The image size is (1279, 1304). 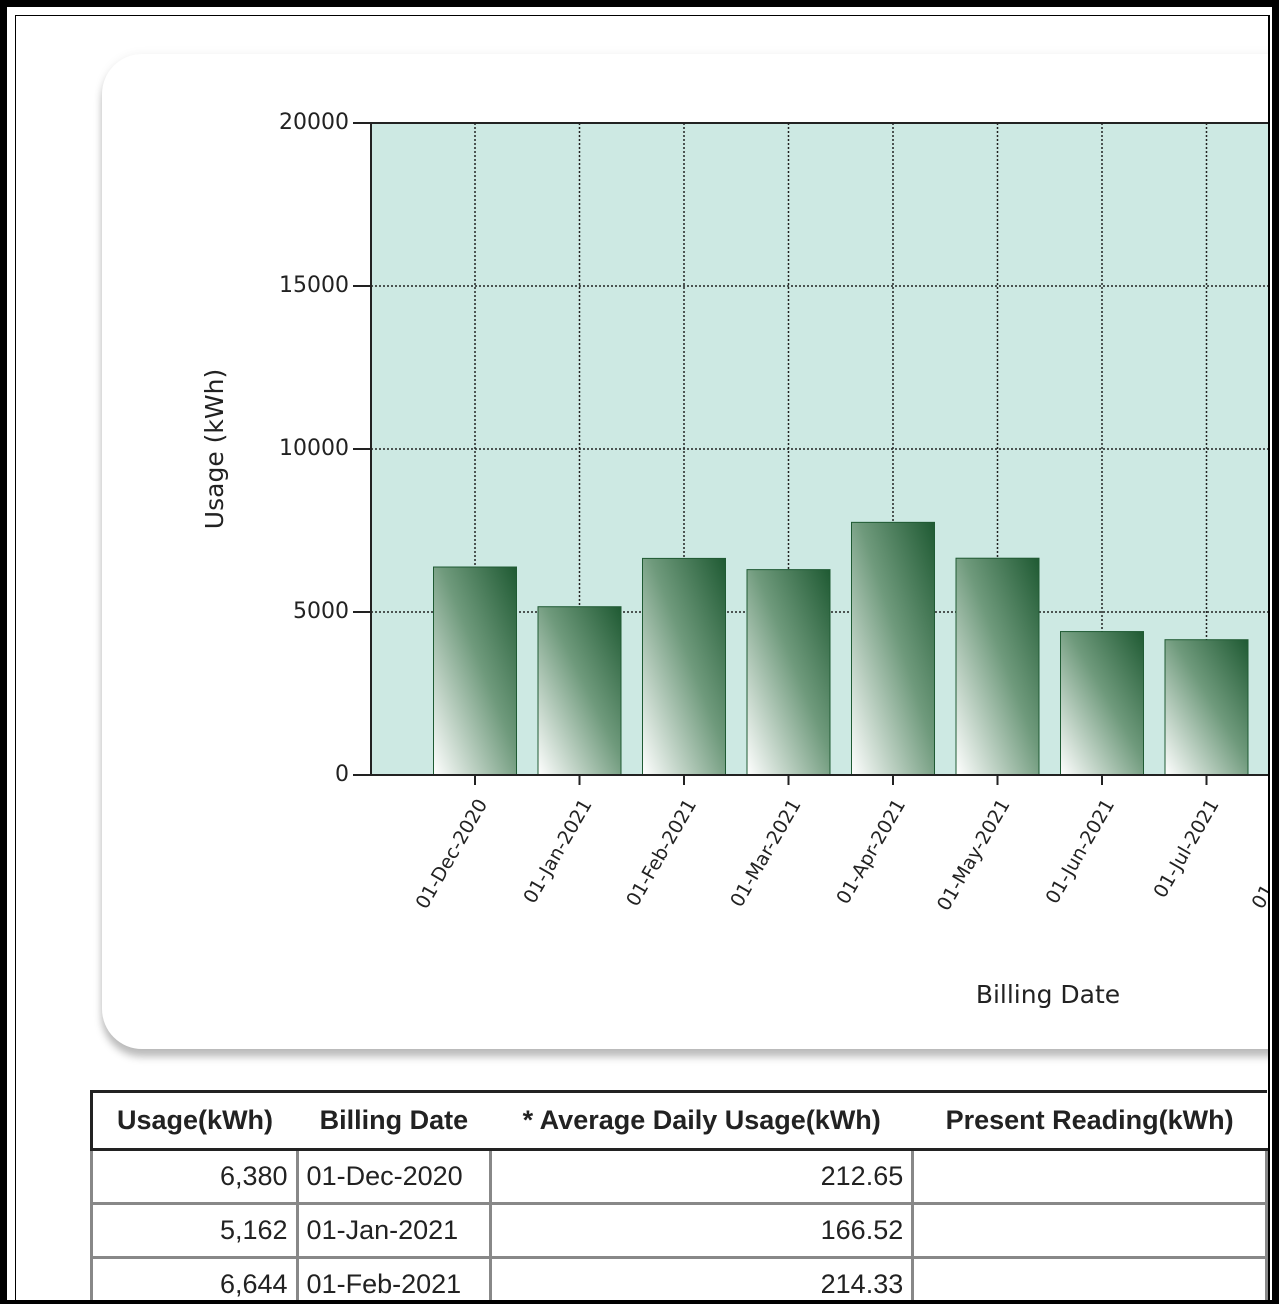 What do you see at coordinates (702, 1230) in the screenshot?
I see `table-cell: 166.52` at bounding box center [702, 1230].